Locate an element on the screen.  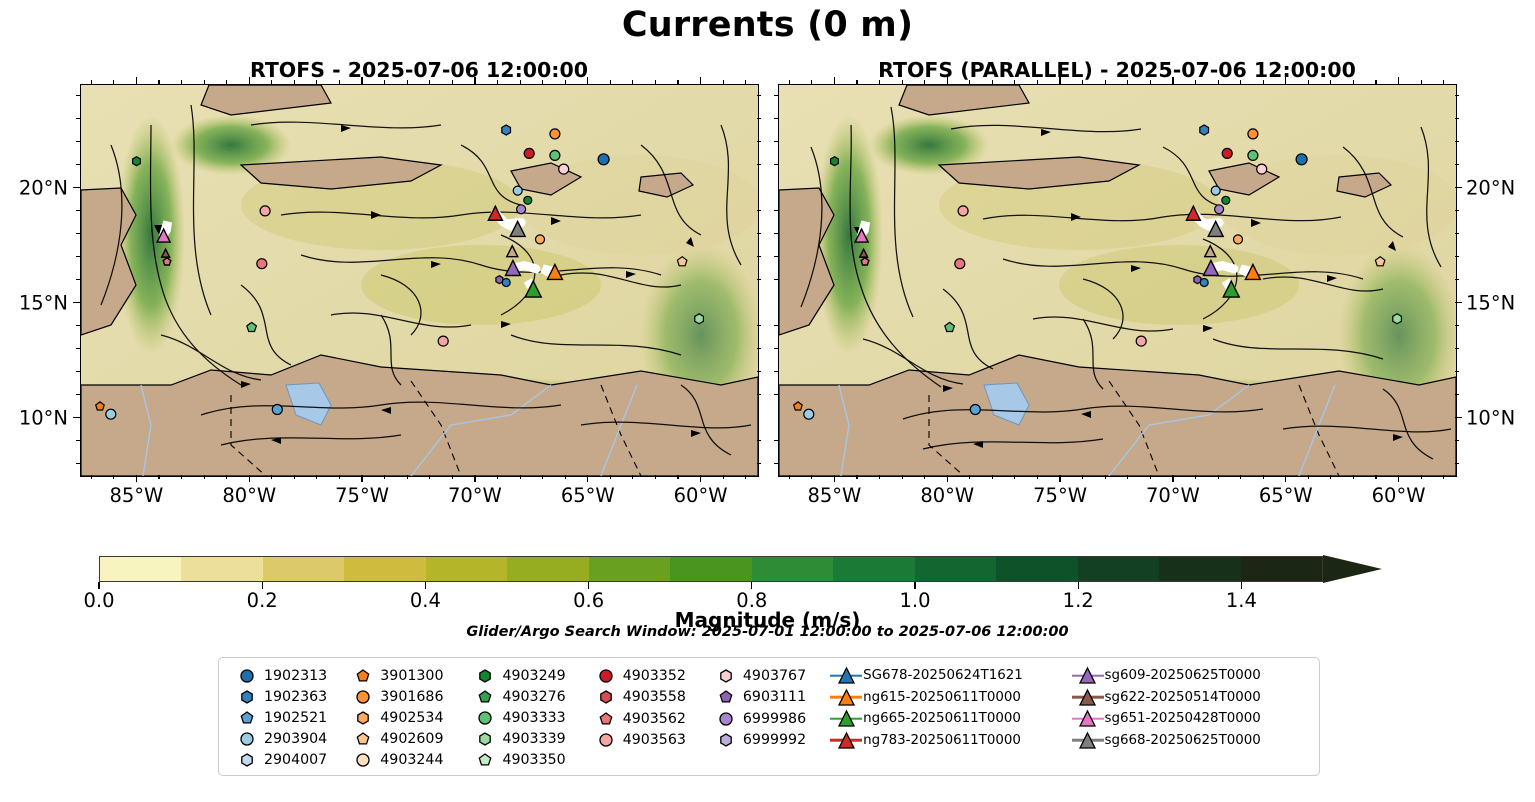
legend-item: 4903339 is located at coordinates (528, 738).